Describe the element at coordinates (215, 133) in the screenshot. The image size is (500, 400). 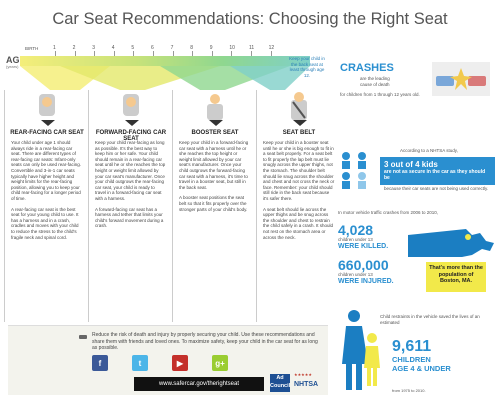
I see `column-heading: BOOSTER SEAT` at that location.